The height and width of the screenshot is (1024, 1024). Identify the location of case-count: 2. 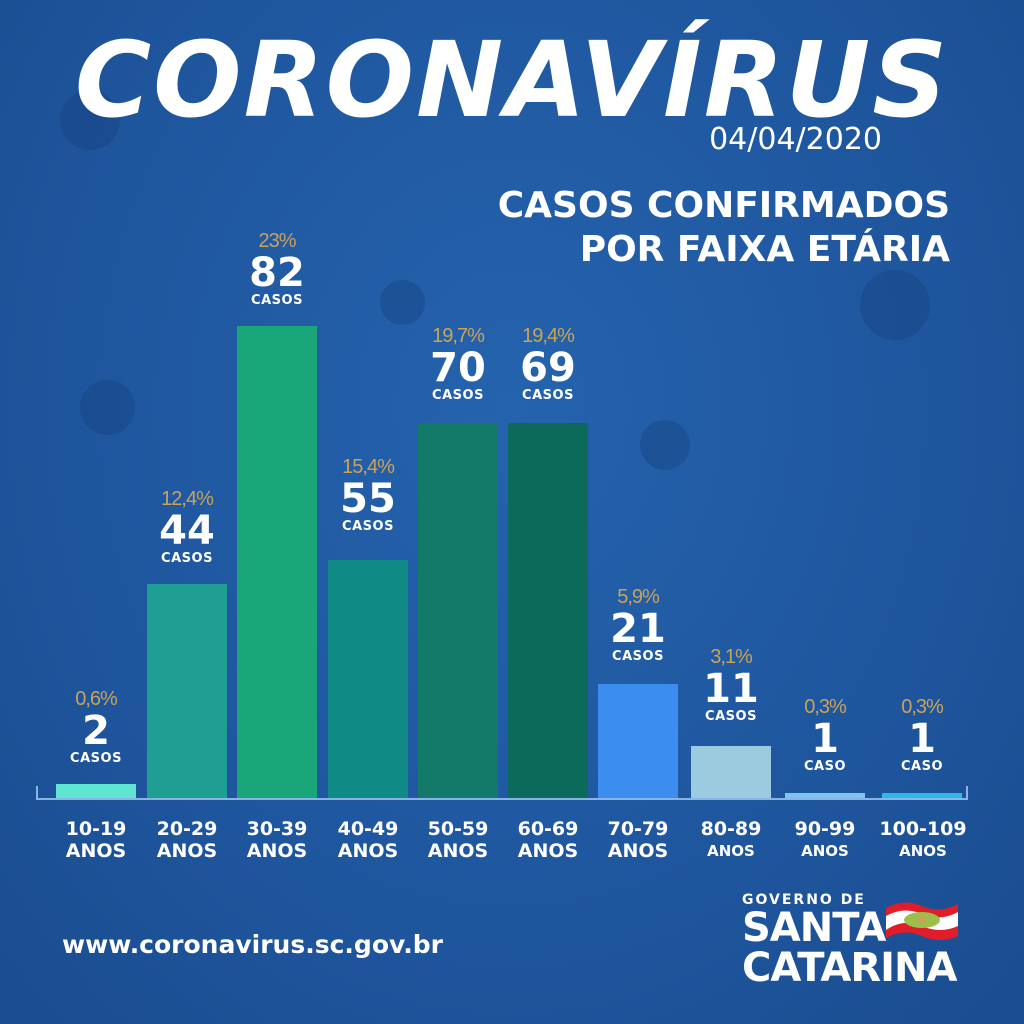
(96, 731).